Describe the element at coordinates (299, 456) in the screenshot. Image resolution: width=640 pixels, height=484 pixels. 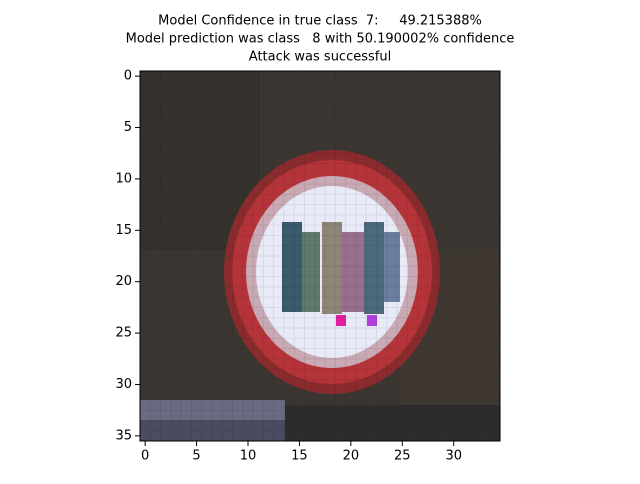
I see `x-tick-label: 15` at that location.